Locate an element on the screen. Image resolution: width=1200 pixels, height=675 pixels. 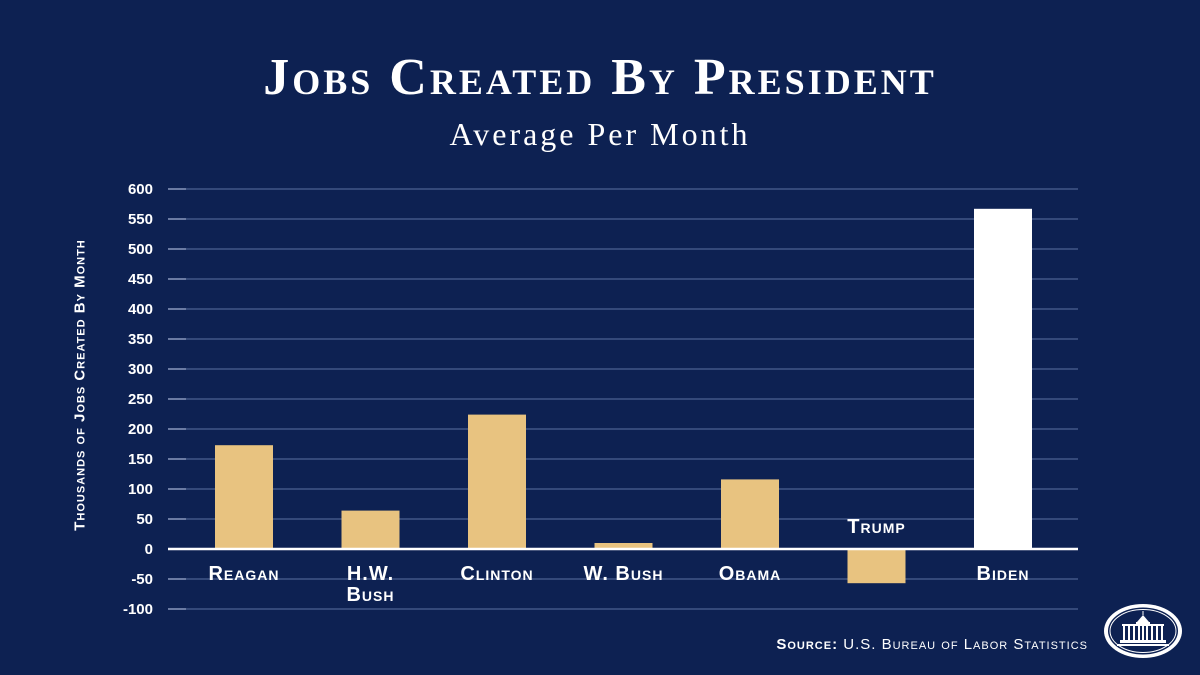
y-tick-label: 200 is located at coordinates (140, 429).